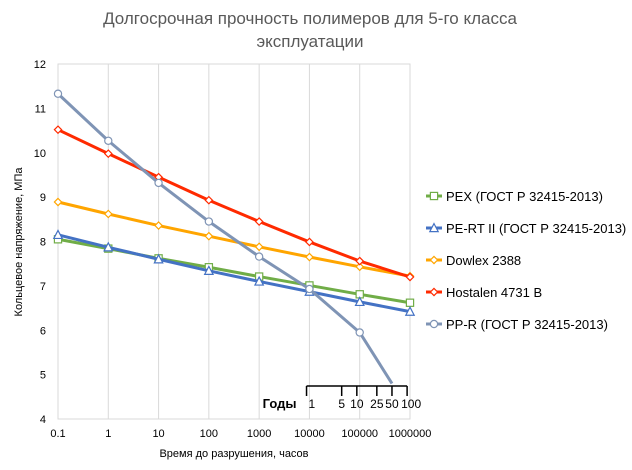  What do you see at coordinates (280, 403) in the screenshot?
I see `years-label: Годы` at bounding box center [280, 403].